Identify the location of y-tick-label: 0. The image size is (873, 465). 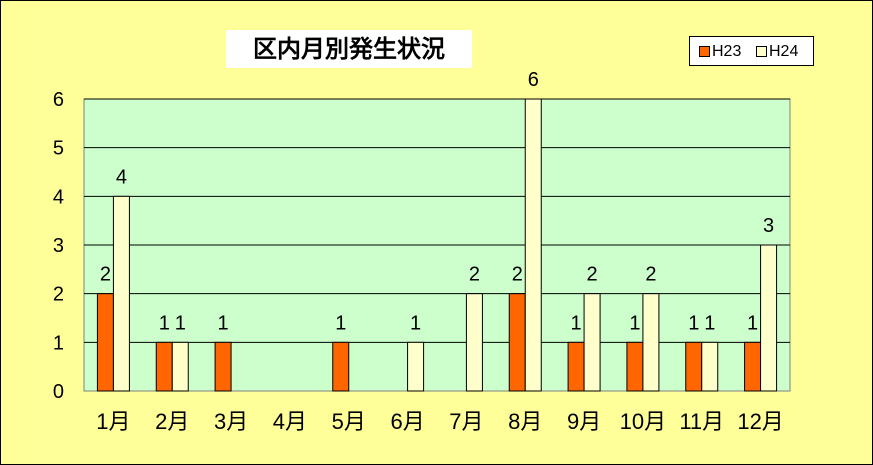
(58, 392).